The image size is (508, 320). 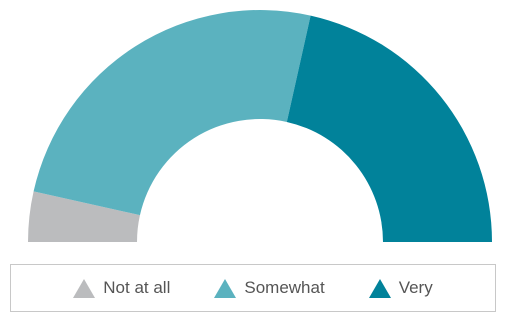 I want to click on legend-label-somewhat: Somewhat, so click(x=284, y=287).